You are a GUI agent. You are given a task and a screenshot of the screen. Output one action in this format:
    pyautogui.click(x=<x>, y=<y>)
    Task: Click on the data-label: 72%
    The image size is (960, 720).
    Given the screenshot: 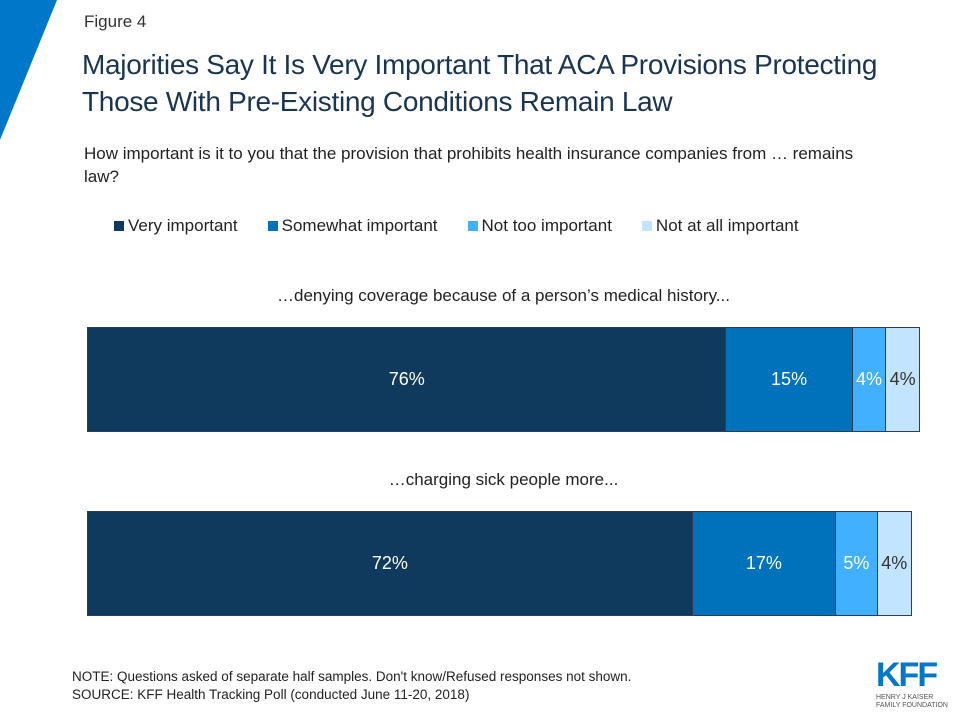 What is the action you would take?
    pyautogui.click(x=389, y=563)
    